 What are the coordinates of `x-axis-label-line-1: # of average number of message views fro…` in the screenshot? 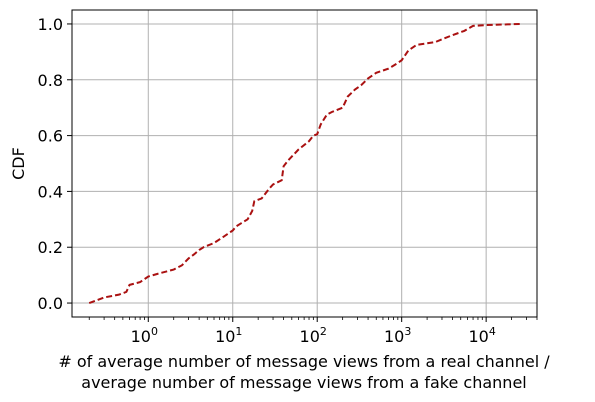 It's located at (304, 361).